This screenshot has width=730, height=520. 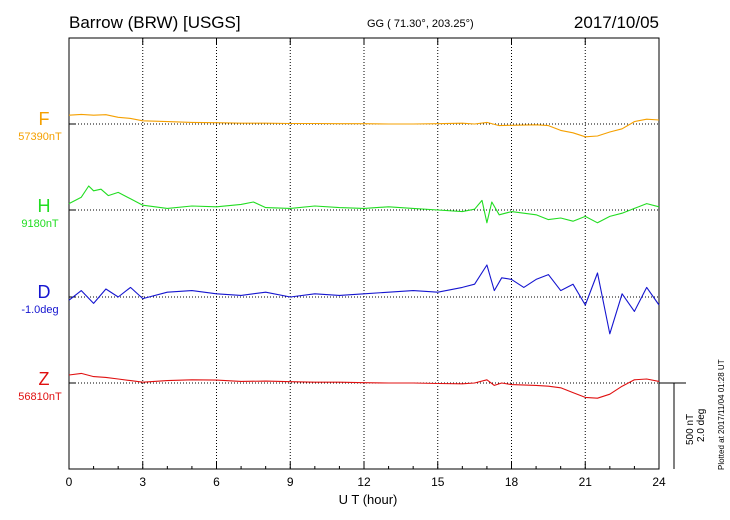 I want to click on x-tick-label-6: 18, so click(x=512, y=482).